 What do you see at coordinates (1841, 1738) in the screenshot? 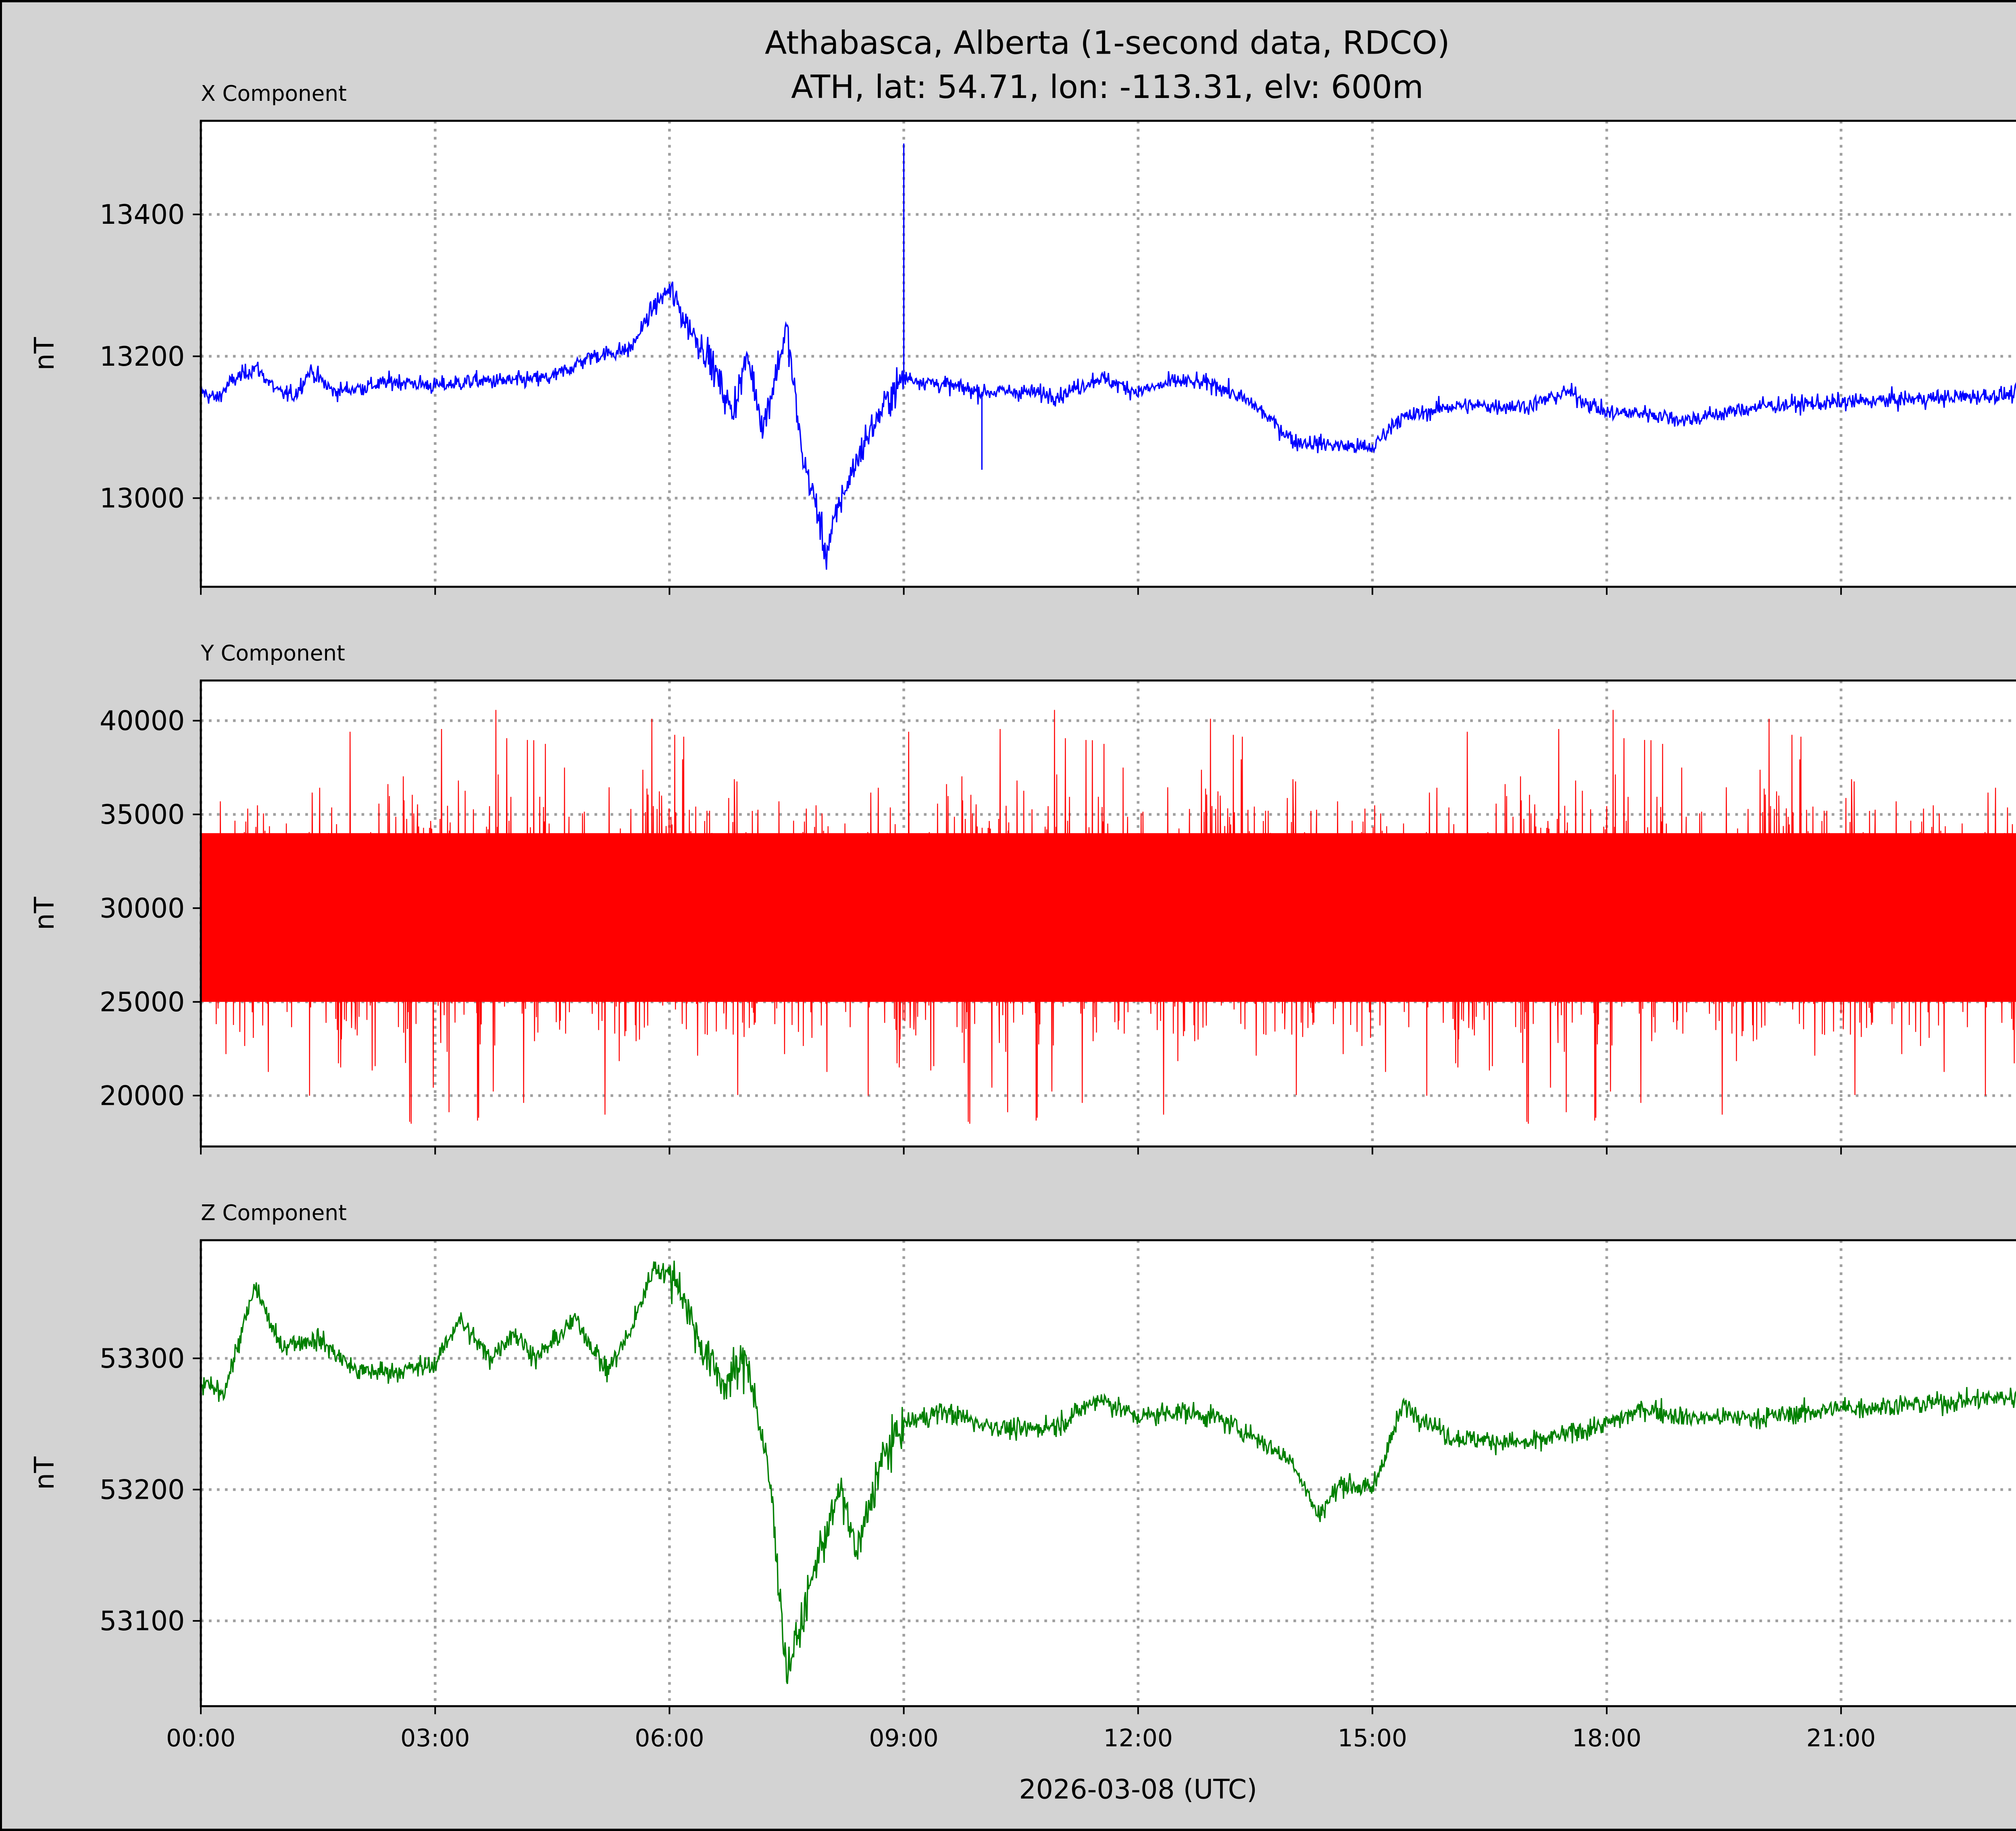
I see `x-tick-label: 21:00` at bounding box center [1841, 1738].